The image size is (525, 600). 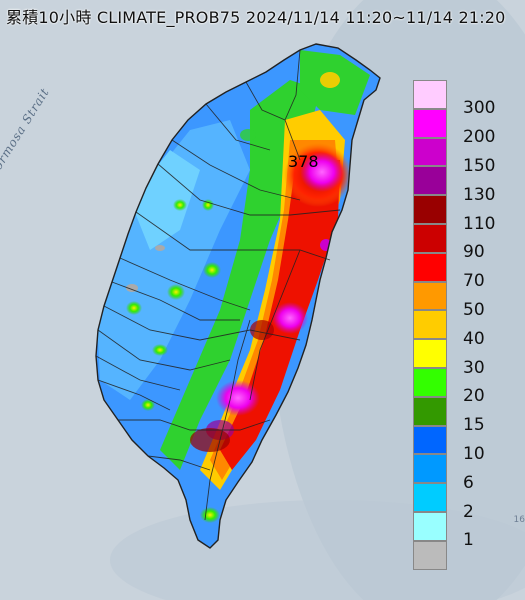 I want to click on peak-north, so click(x=322, y=172).